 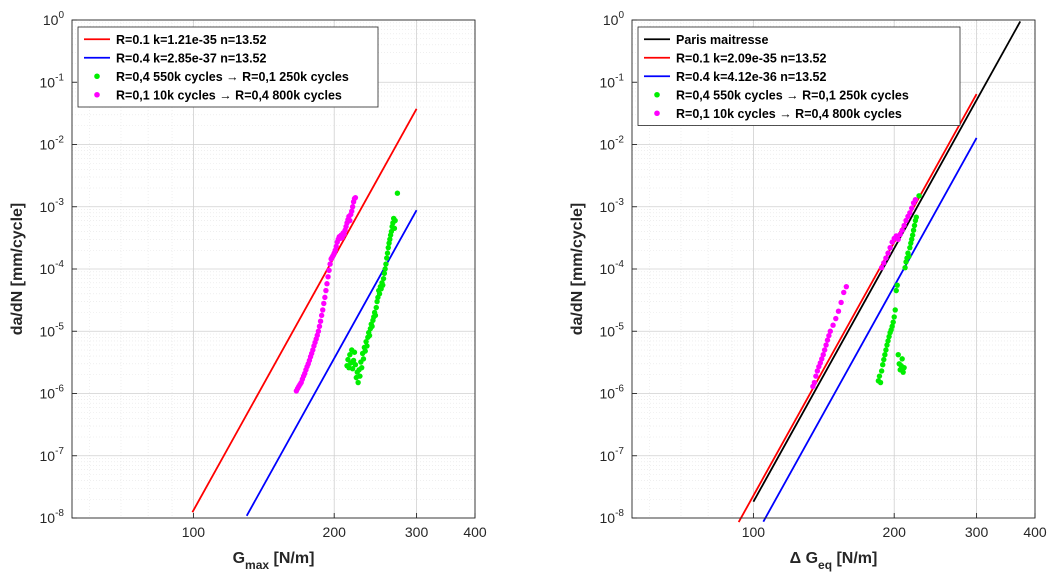 What do you see at coordinates (789, 114) in the screenshot?
I see `legend-entry-label: R=0,1 10k cycles → R=0,4 800k cycles` at bounding box center [789, 114].